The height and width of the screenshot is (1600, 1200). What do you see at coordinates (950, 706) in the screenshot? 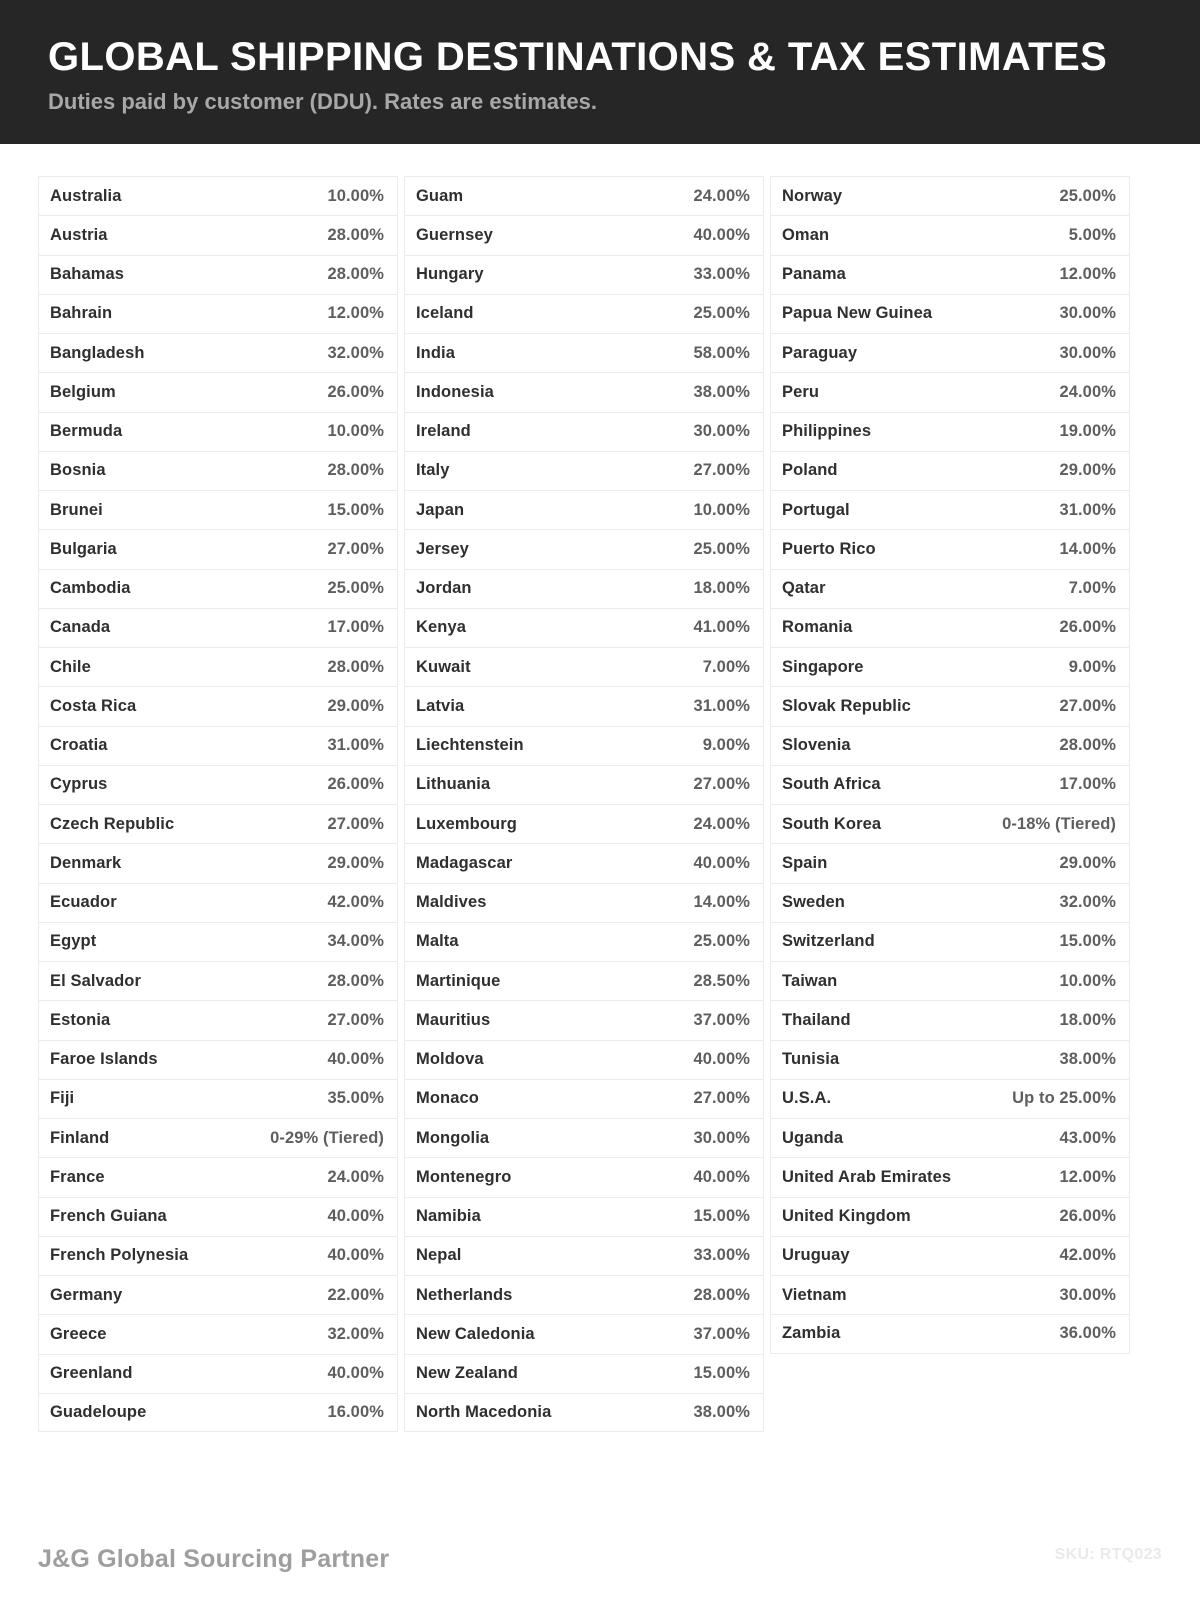
I see `table-row: Slovak Republic 27.00%` at bounding box center [950, 706].